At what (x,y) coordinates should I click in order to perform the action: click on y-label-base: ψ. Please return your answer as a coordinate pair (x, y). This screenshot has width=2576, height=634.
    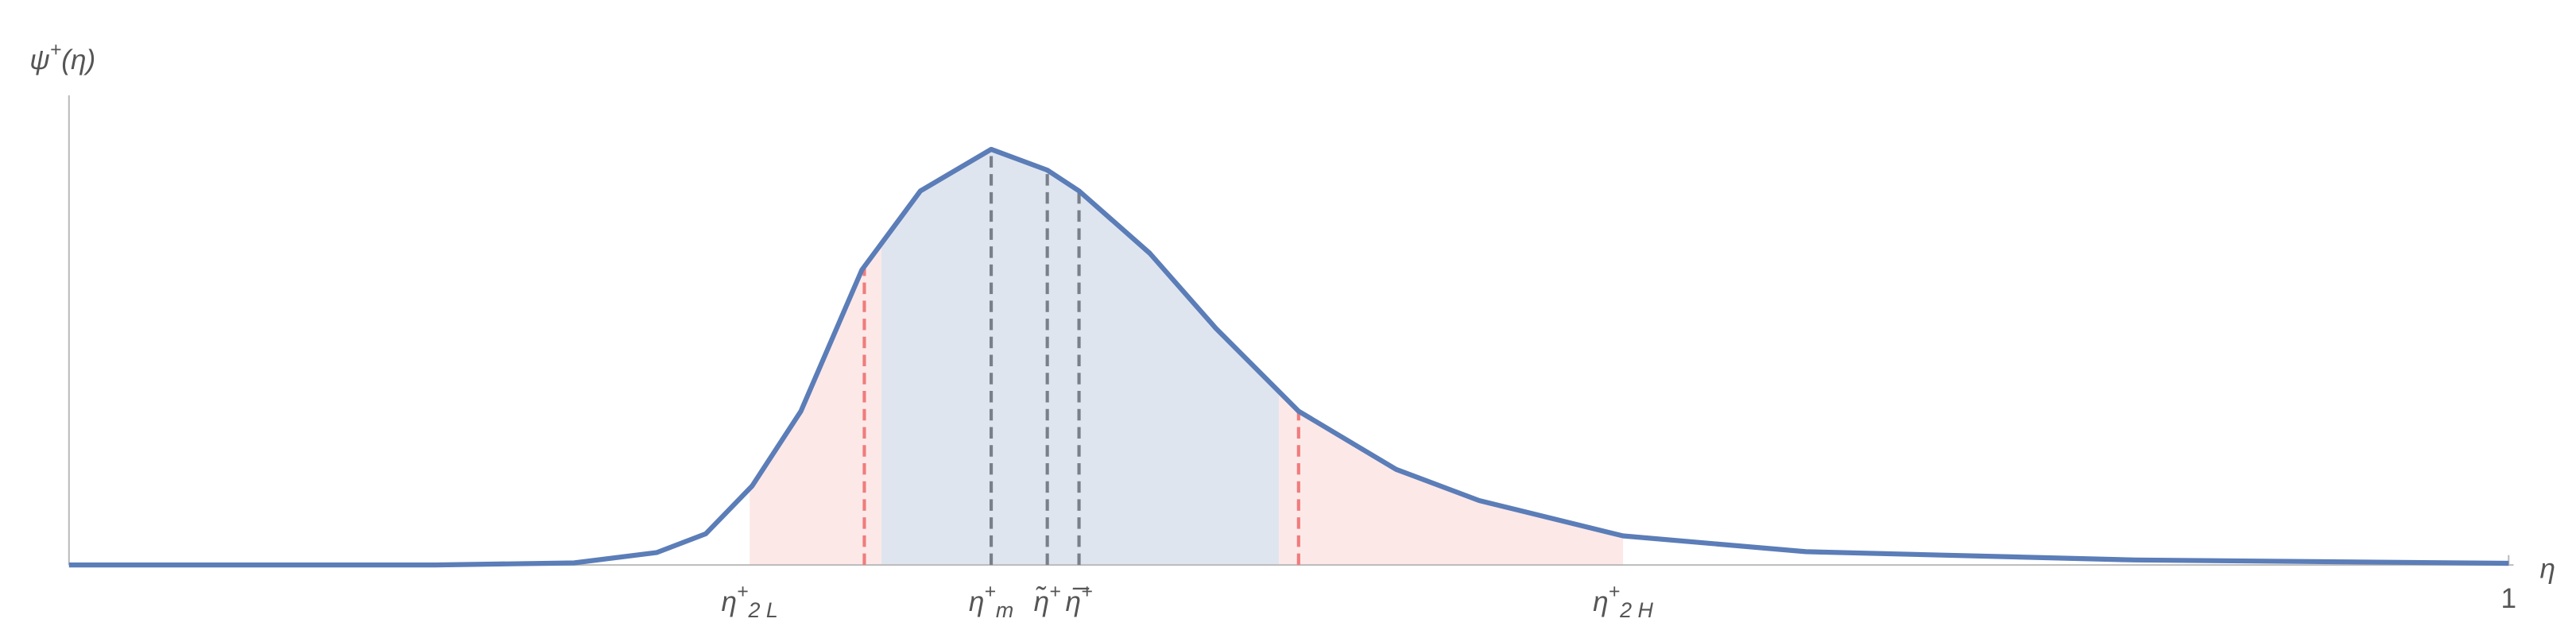
    Looking at the image, I should click on (39, 59).